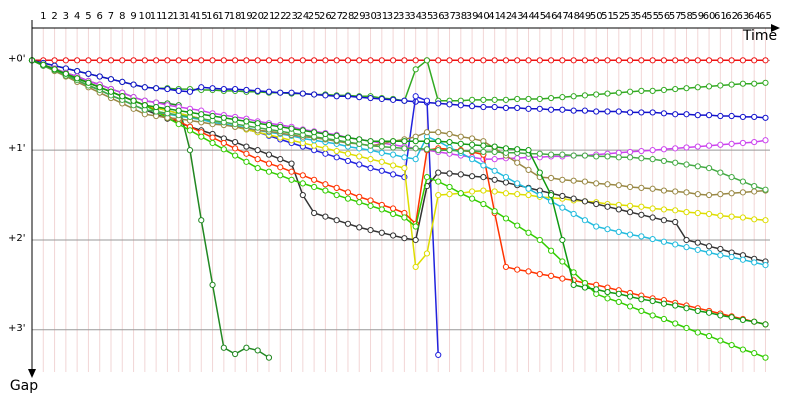  What do you see at coordinates (438, 16) in the screenshot?
I see `x-tick-label: 36` at bounding box center [438, 16].